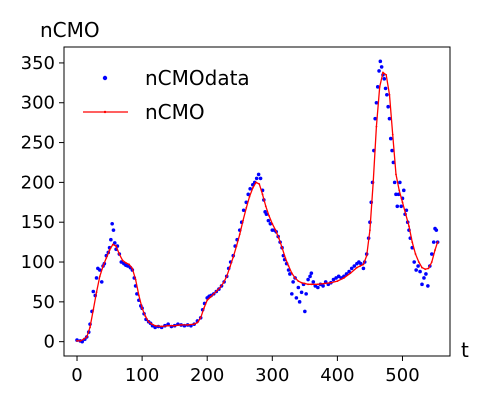  I want to click on x-axis-label: t, so click(465, 350).